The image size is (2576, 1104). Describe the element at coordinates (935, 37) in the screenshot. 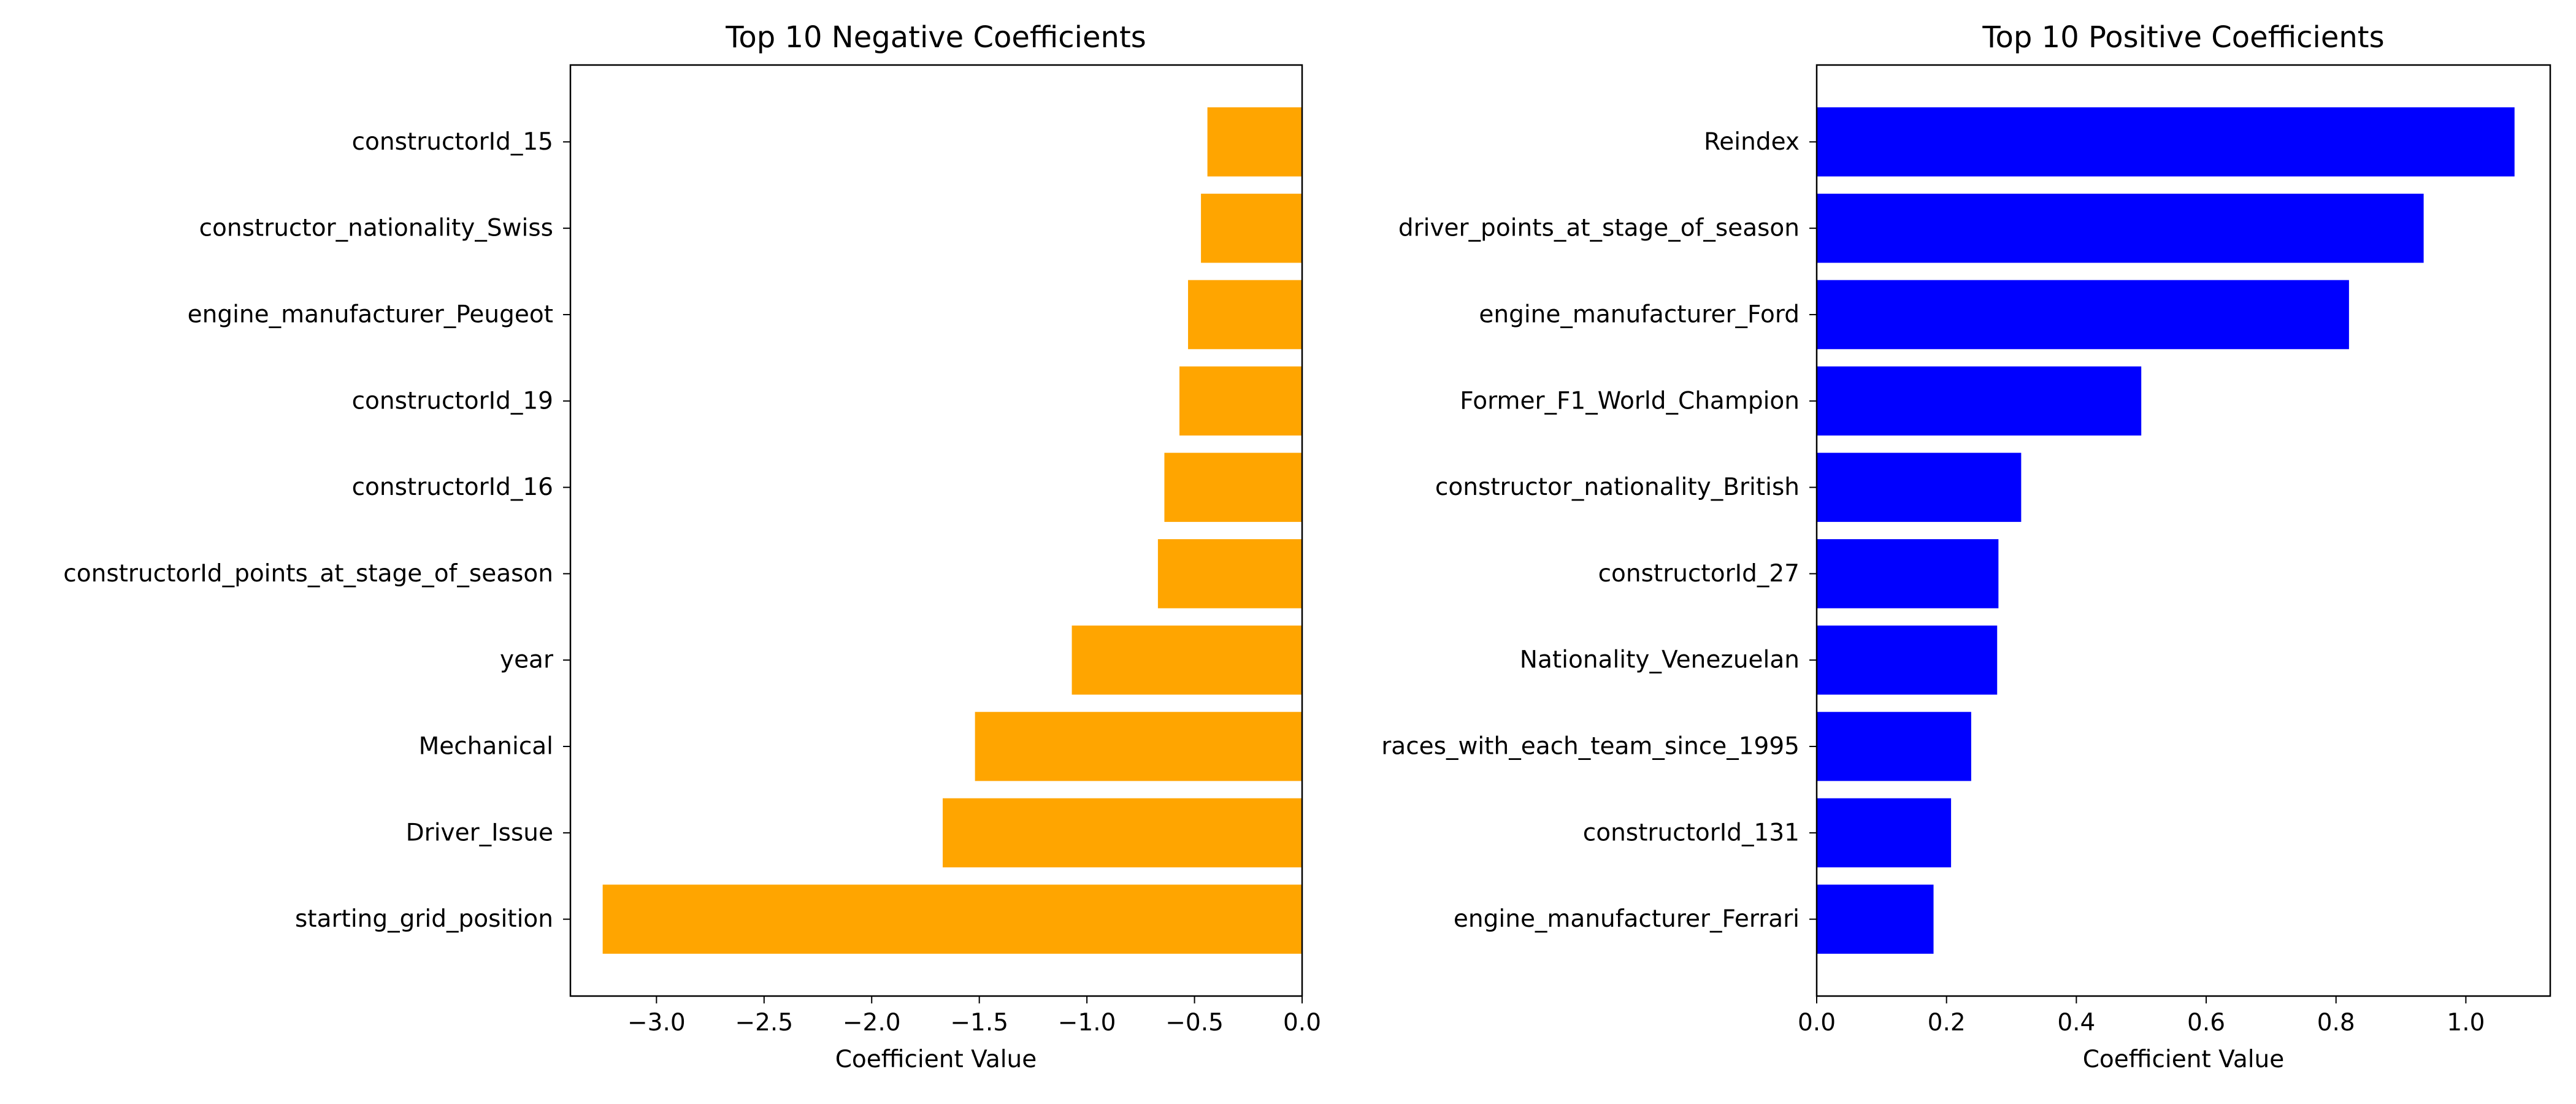

I see `chart-title: Top 10 Negative Coefficients` at that location.